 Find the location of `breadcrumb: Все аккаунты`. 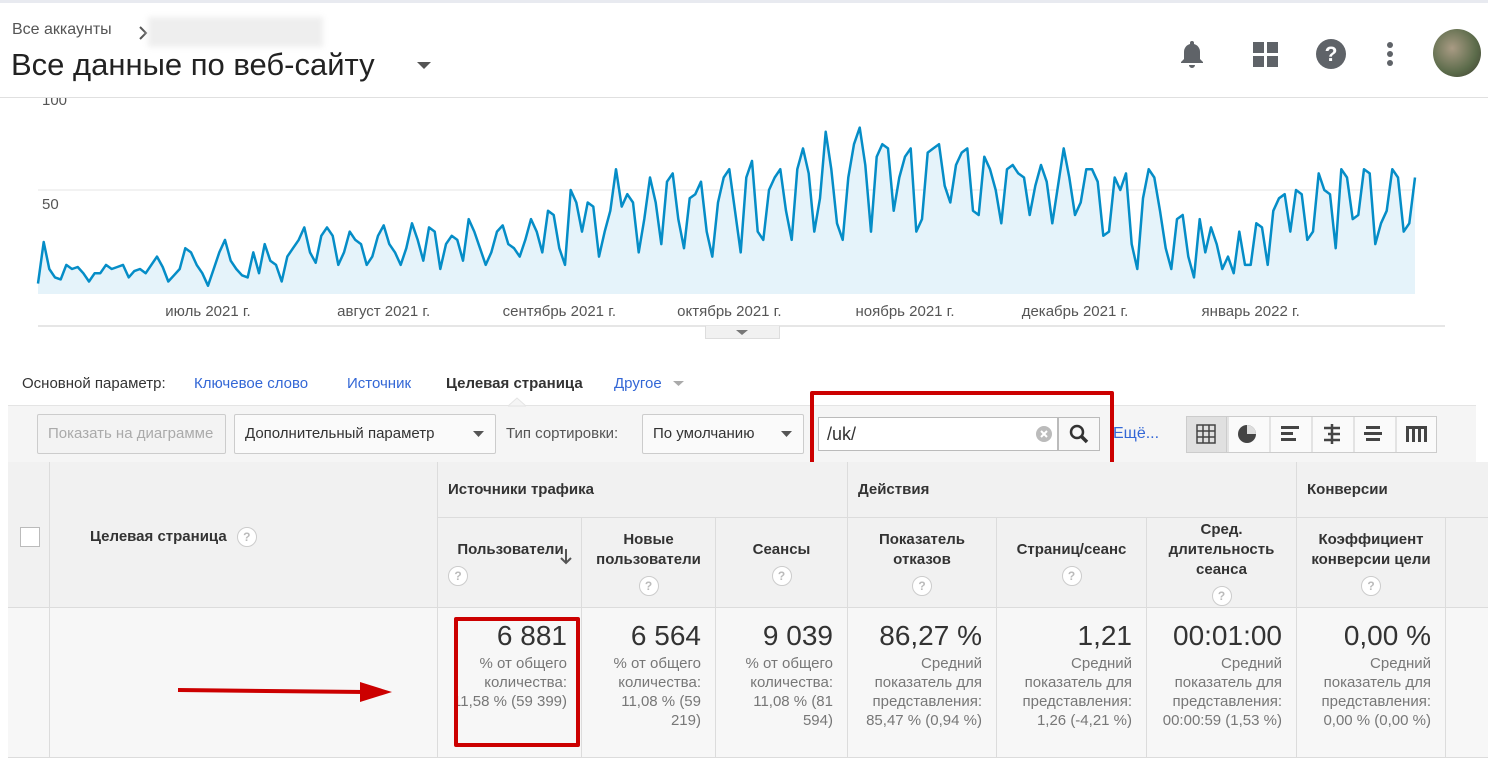

breadcrumb: Все аккаунты is located at coordinates (62, 29).